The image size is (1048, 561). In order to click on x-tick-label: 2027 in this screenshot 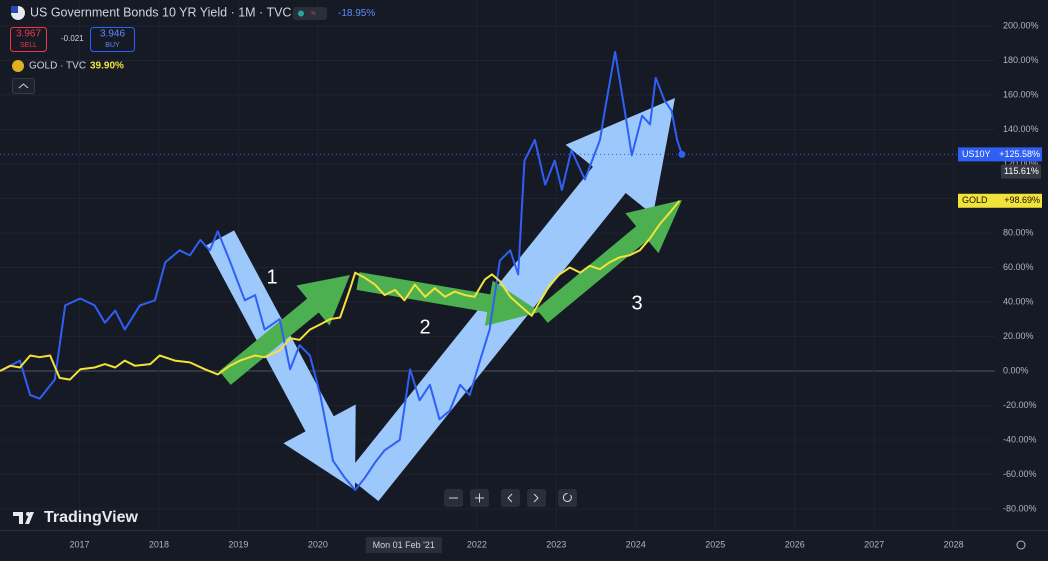, I will do `click(874, 544)`.